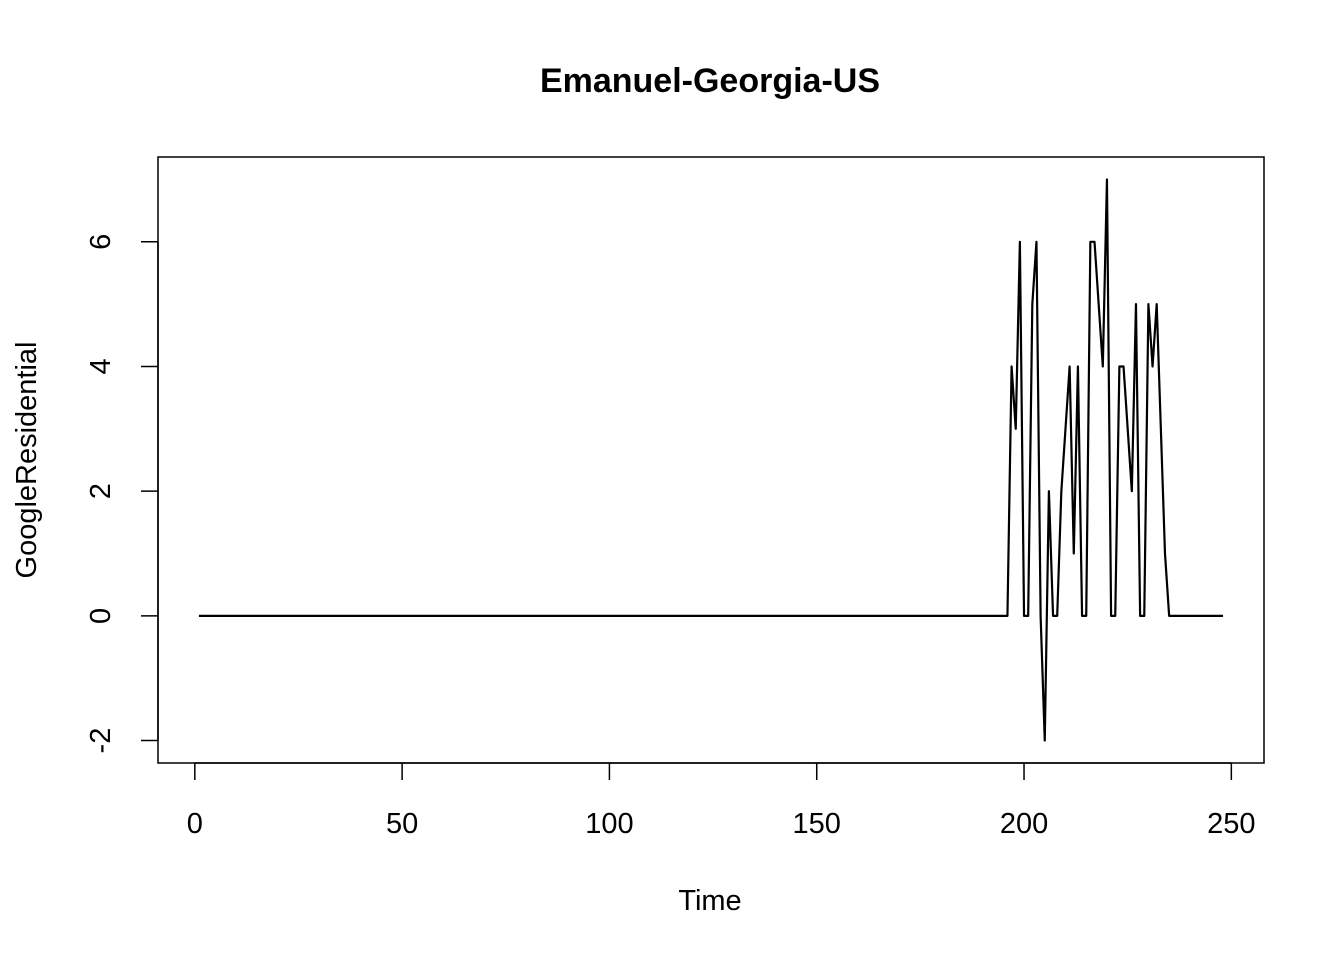 This screenshot has height=960, width=1344. What do you see at coordinates (101, 491) in the screenshot?
I see `y-tick-label: 2` at bounding box center [101, 491].